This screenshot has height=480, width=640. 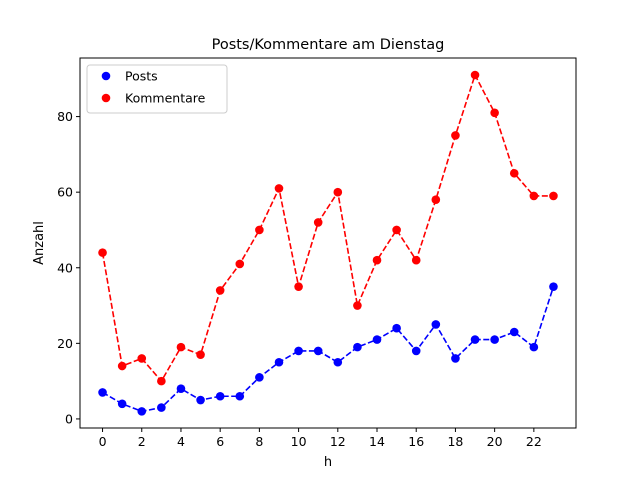 I want to click on y-tick-label: 40, so click(x=65, y=267).